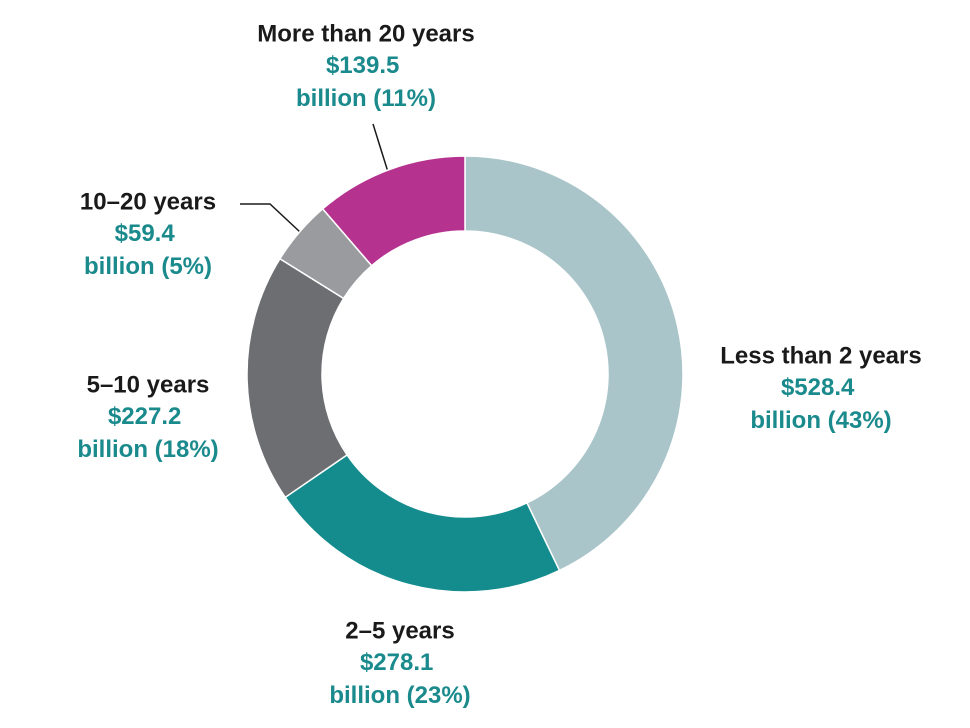 Image resolution: width=970 pixels, height=728 pixels. Describe the element at coordinates (399, 679) in the screenshot. I see `value-label: $278.1 billion (23%)` at that location.